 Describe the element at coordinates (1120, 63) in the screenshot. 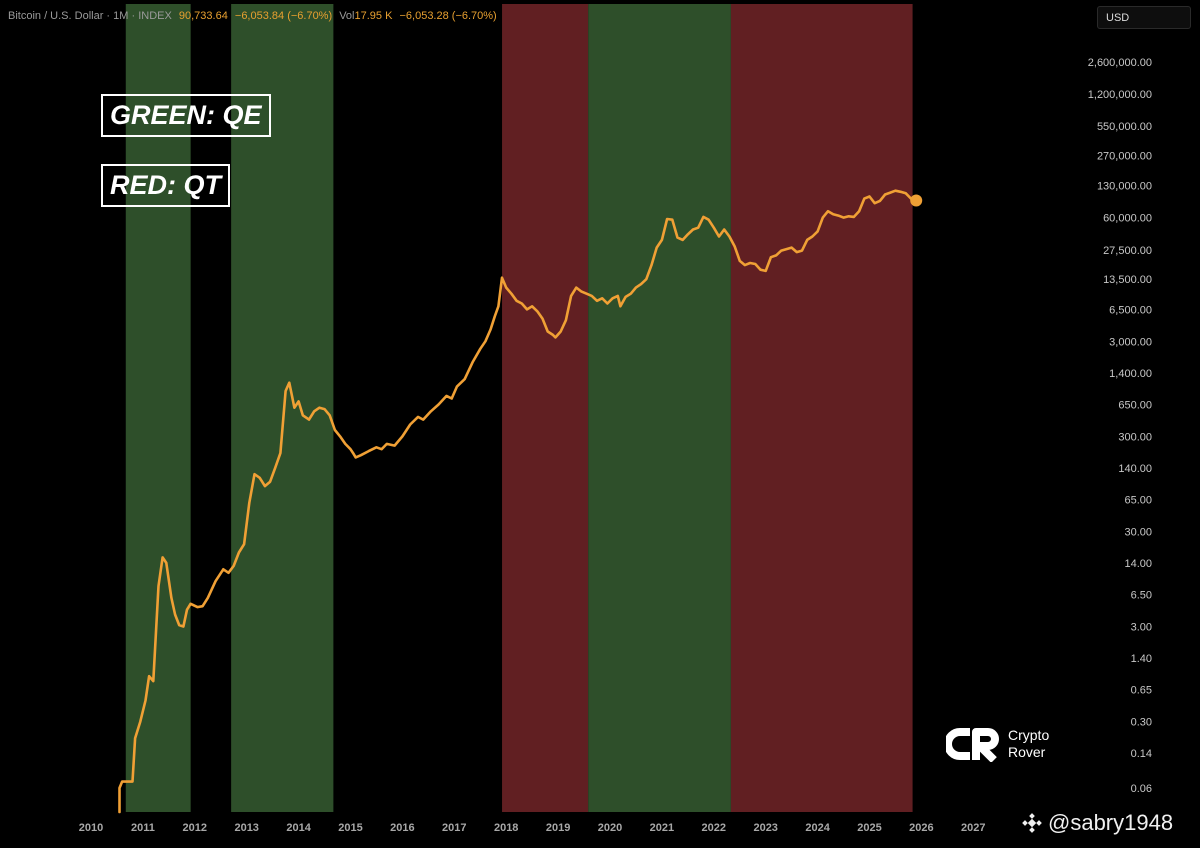

I see `y-tick: 2,600,000.00` at that location.